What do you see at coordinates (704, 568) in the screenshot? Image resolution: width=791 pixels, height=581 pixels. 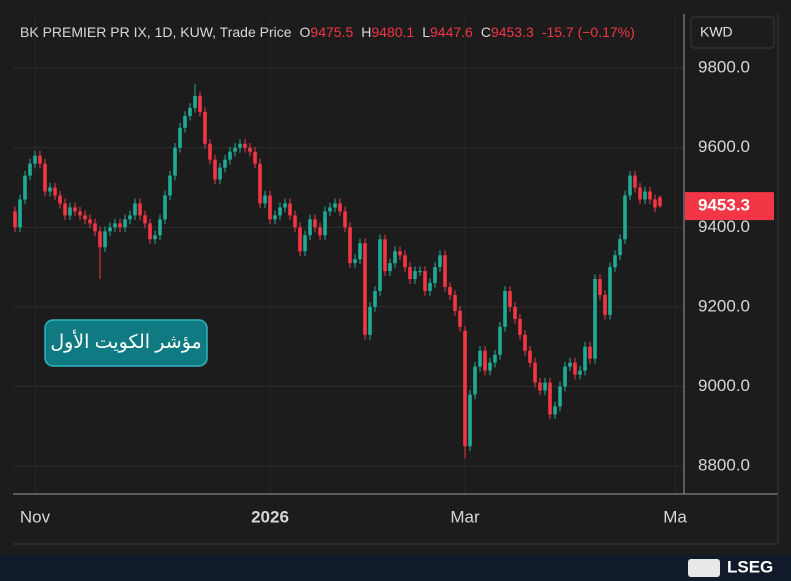 I see `logo-icon` at bounding box center [704, 568].